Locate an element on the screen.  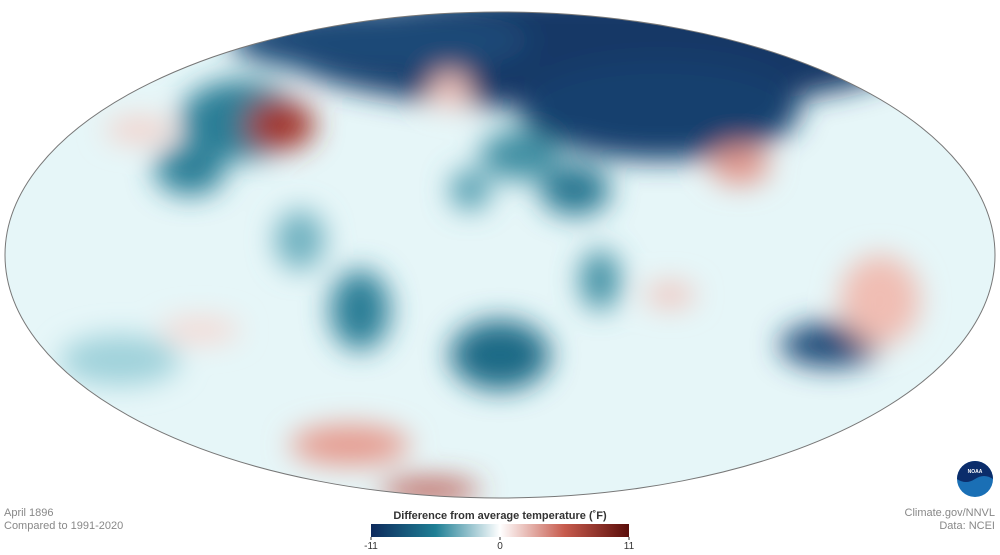
colorbar-ticks: -11 0 11 is located at coordinates (499, 544).